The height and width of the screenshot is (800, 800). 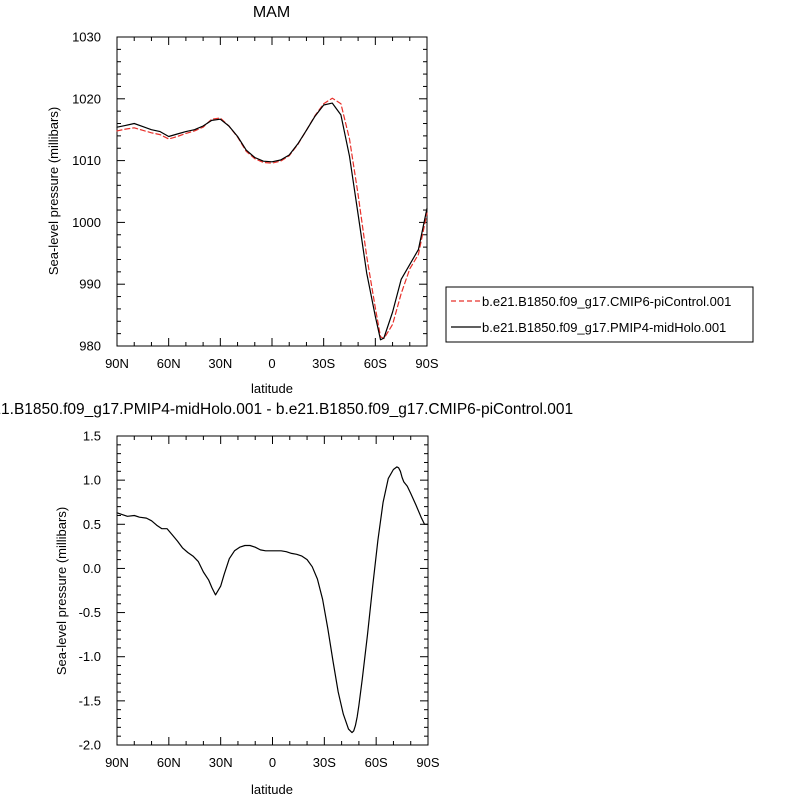 What do you see at coordinates (90, 745) in the screenshot?
I see `y-tick-label: -2.0` at bounding box center [90, 745].